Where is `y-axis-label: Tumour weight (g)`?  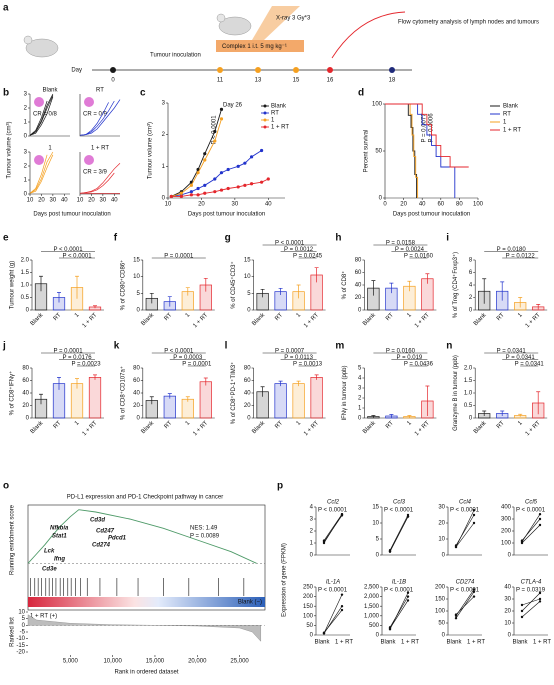 y-axis-label: Tumour weight (g) is located at coordinates (13, 285).